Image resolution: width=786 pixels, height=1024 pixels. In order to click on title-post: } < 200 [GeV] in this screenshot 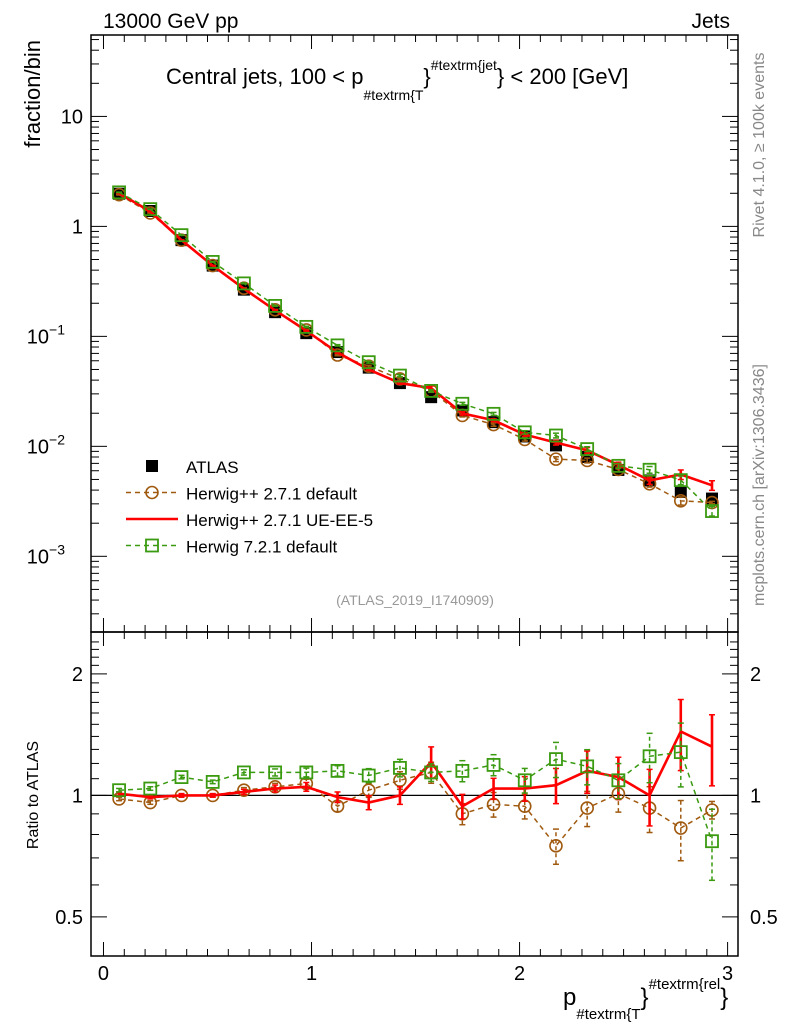, I will do `click(562, 76)`.